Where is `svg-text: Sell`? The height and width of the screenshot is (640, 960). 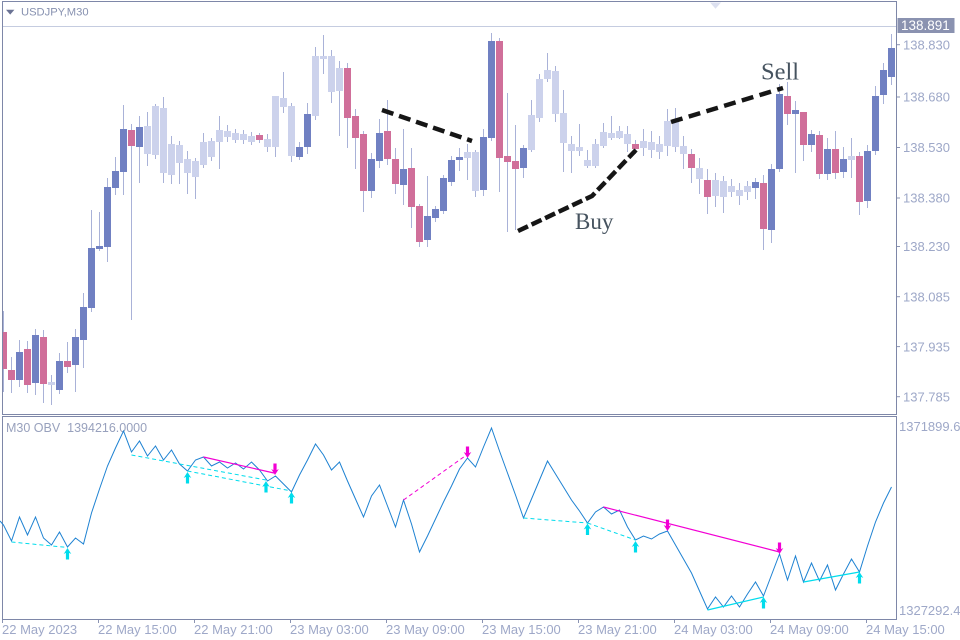
svg-text: Sell is located at coordinates (780, 72).